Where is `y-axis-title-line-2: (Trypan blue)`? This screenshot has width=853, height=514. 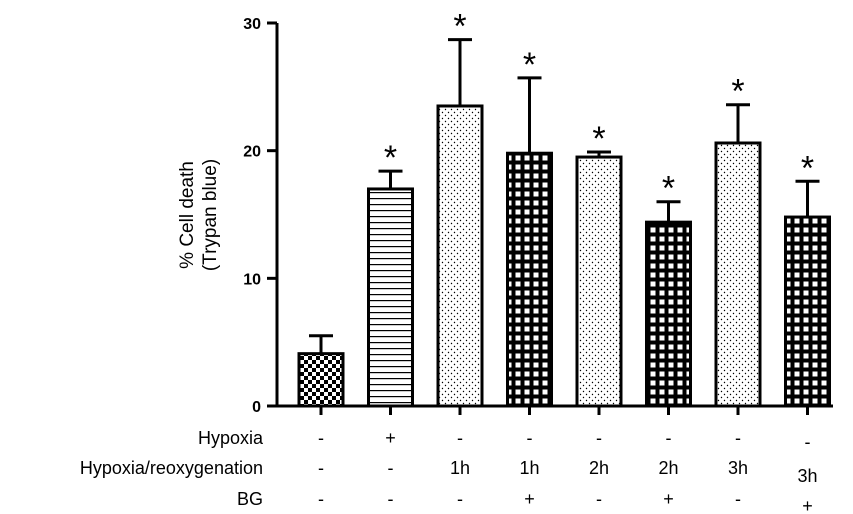
y-axis-title-line-2: (Trypan blue) is located at coordinates (210, 215).